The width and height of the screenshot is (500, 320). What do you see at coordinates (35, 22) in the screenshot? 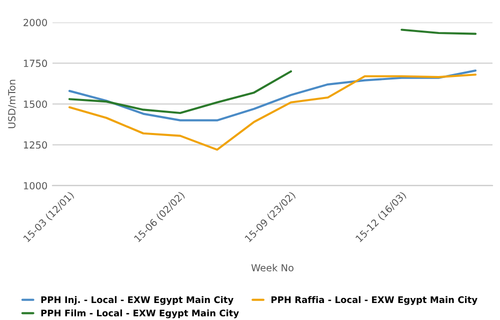
I see `y-tick-label: 2000` at bounding box center [35, 22].